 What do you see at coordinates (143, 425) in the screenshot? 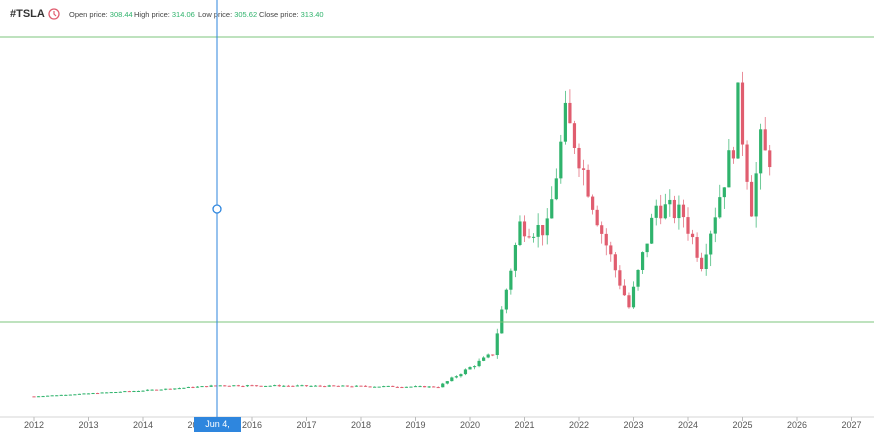
I see `x-tick-label: 2014` at bounding box center [143, 425].